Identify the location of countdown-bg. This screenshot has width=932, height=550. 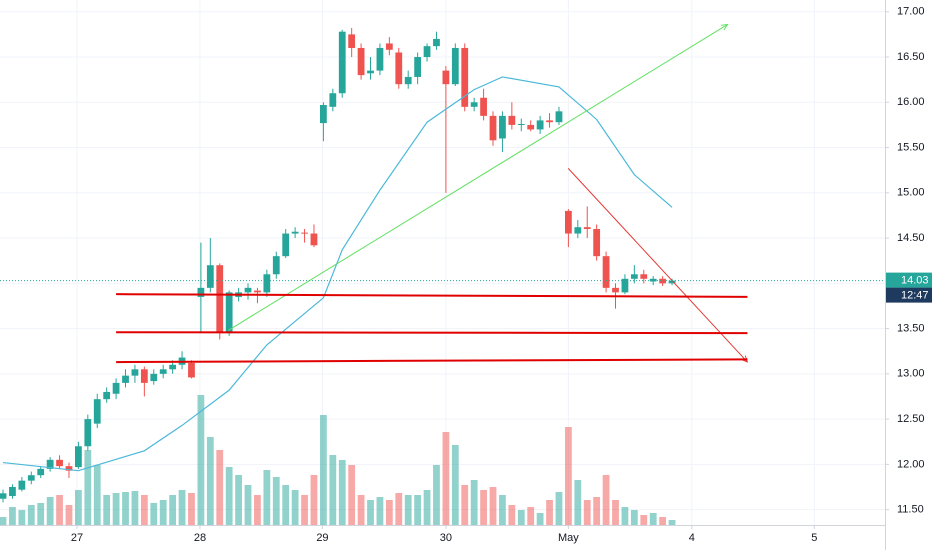
(909, 295).